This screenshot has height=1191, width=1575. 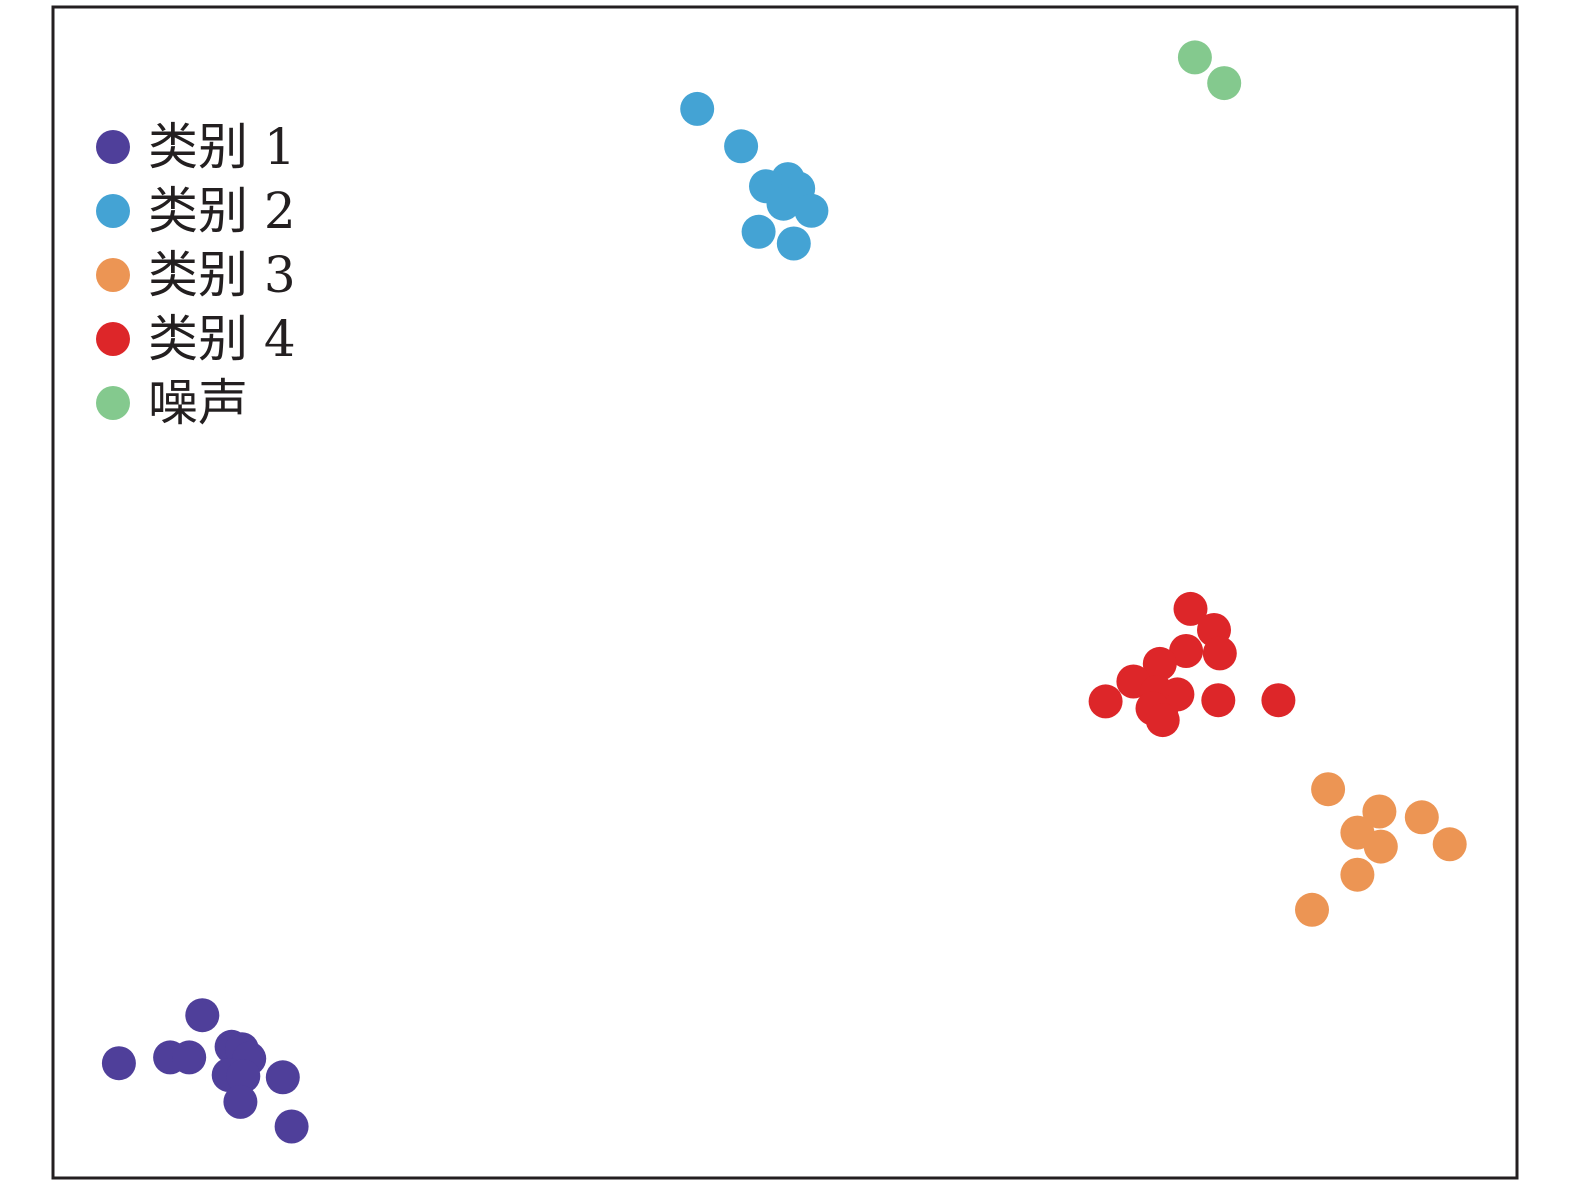 I want to click on legend-label-1: 类别 1, so click(x=222, y=147).